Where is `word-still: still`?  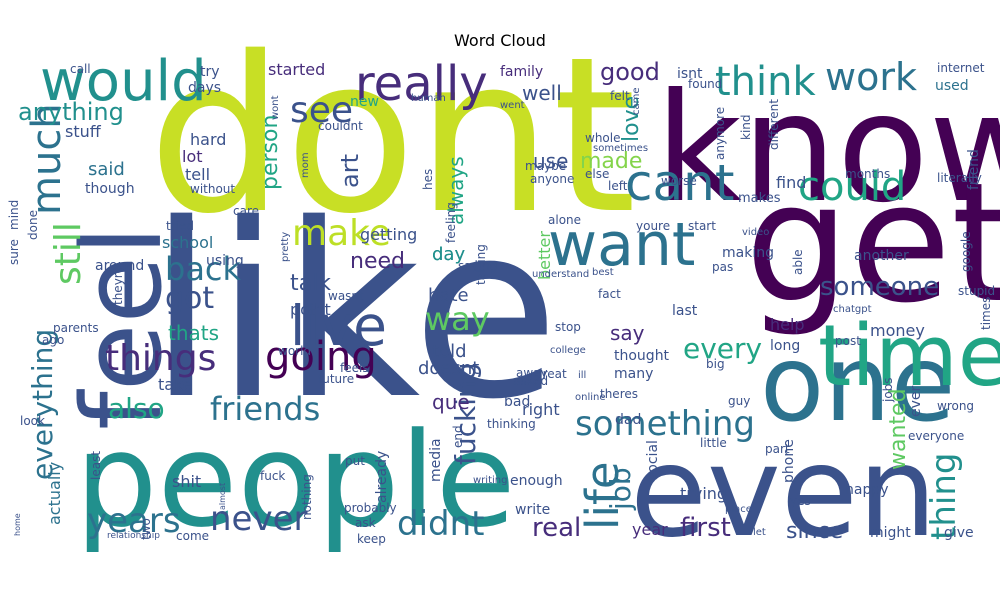
word-still: still is located at coordinates (68, 253).